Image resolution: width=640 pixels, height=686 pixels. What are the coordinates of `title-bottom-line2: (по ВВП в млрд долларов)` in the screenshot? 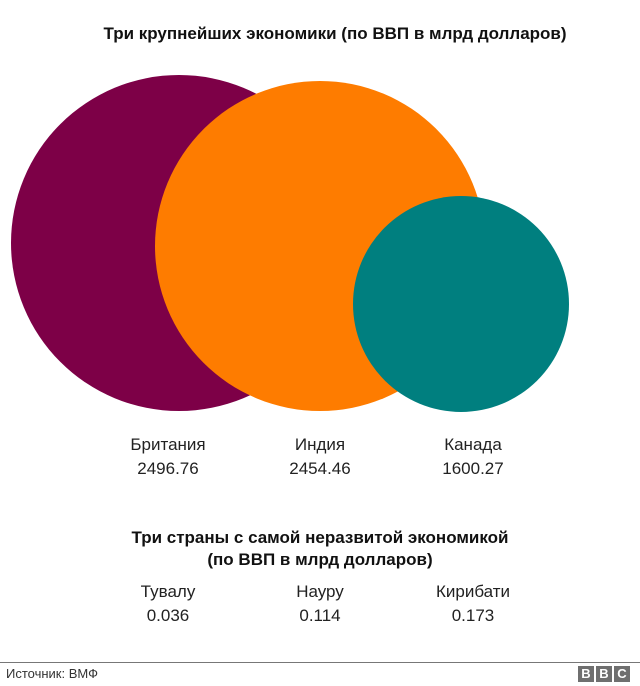 It's located at (320, 559).